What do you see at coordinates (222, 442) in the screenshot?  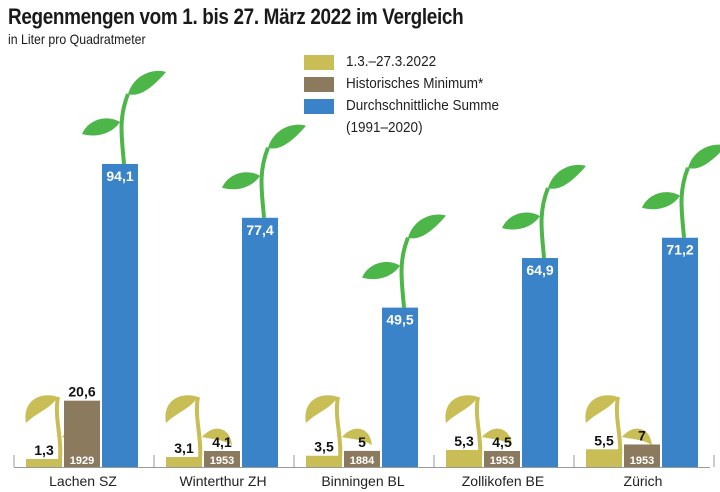 I see `data-label-minimum: 4,1` at bounding box center [222, 442].